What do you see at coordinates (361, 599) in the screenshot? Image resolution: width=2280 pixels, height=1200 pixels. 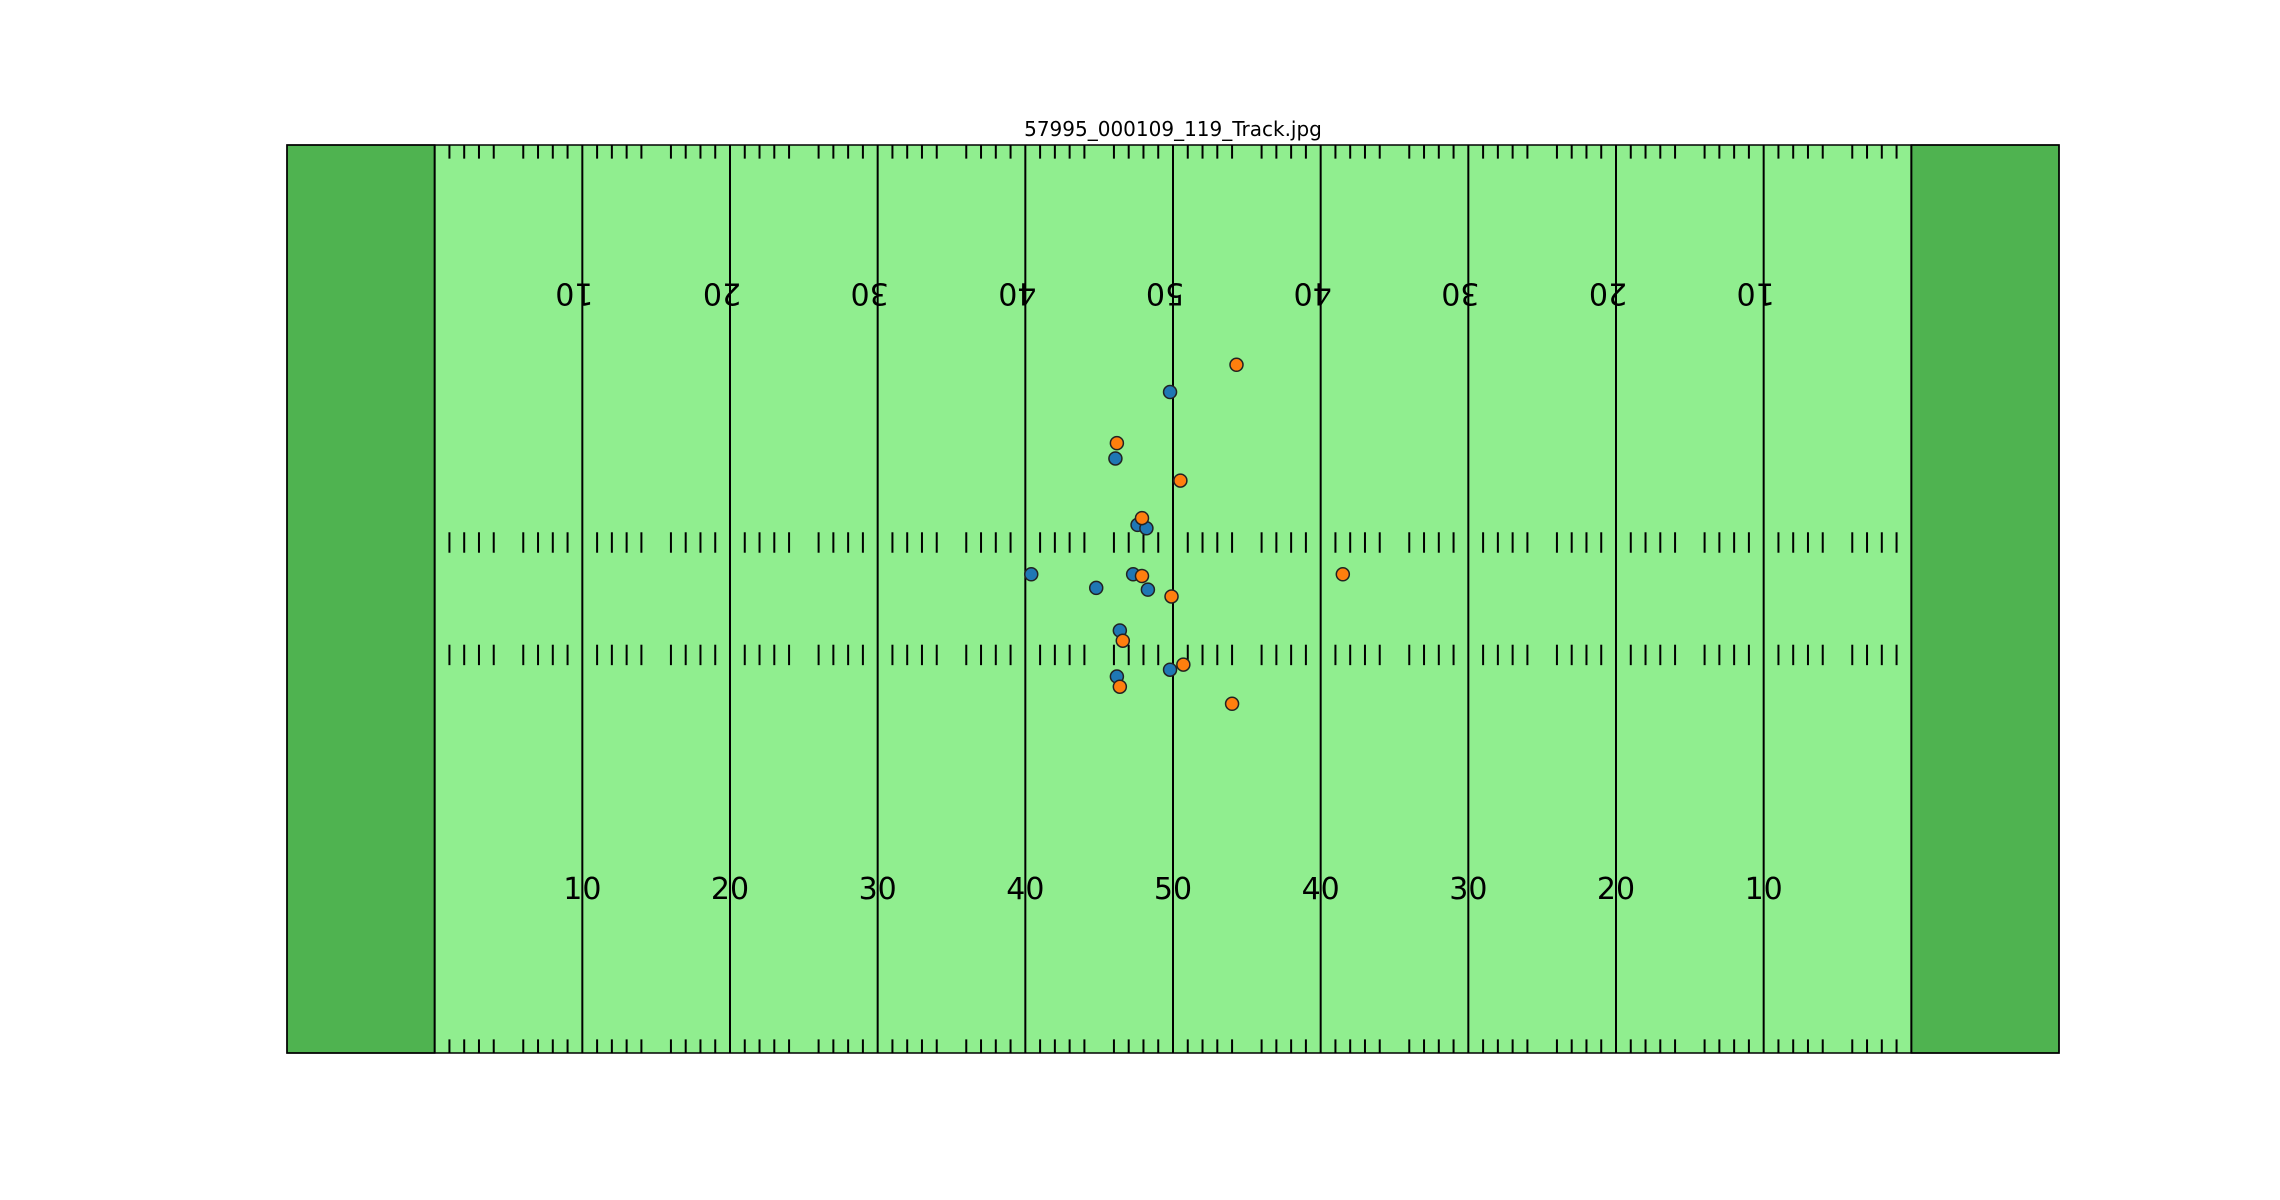 I see `endzone-left` at bounding box center [361, 599].